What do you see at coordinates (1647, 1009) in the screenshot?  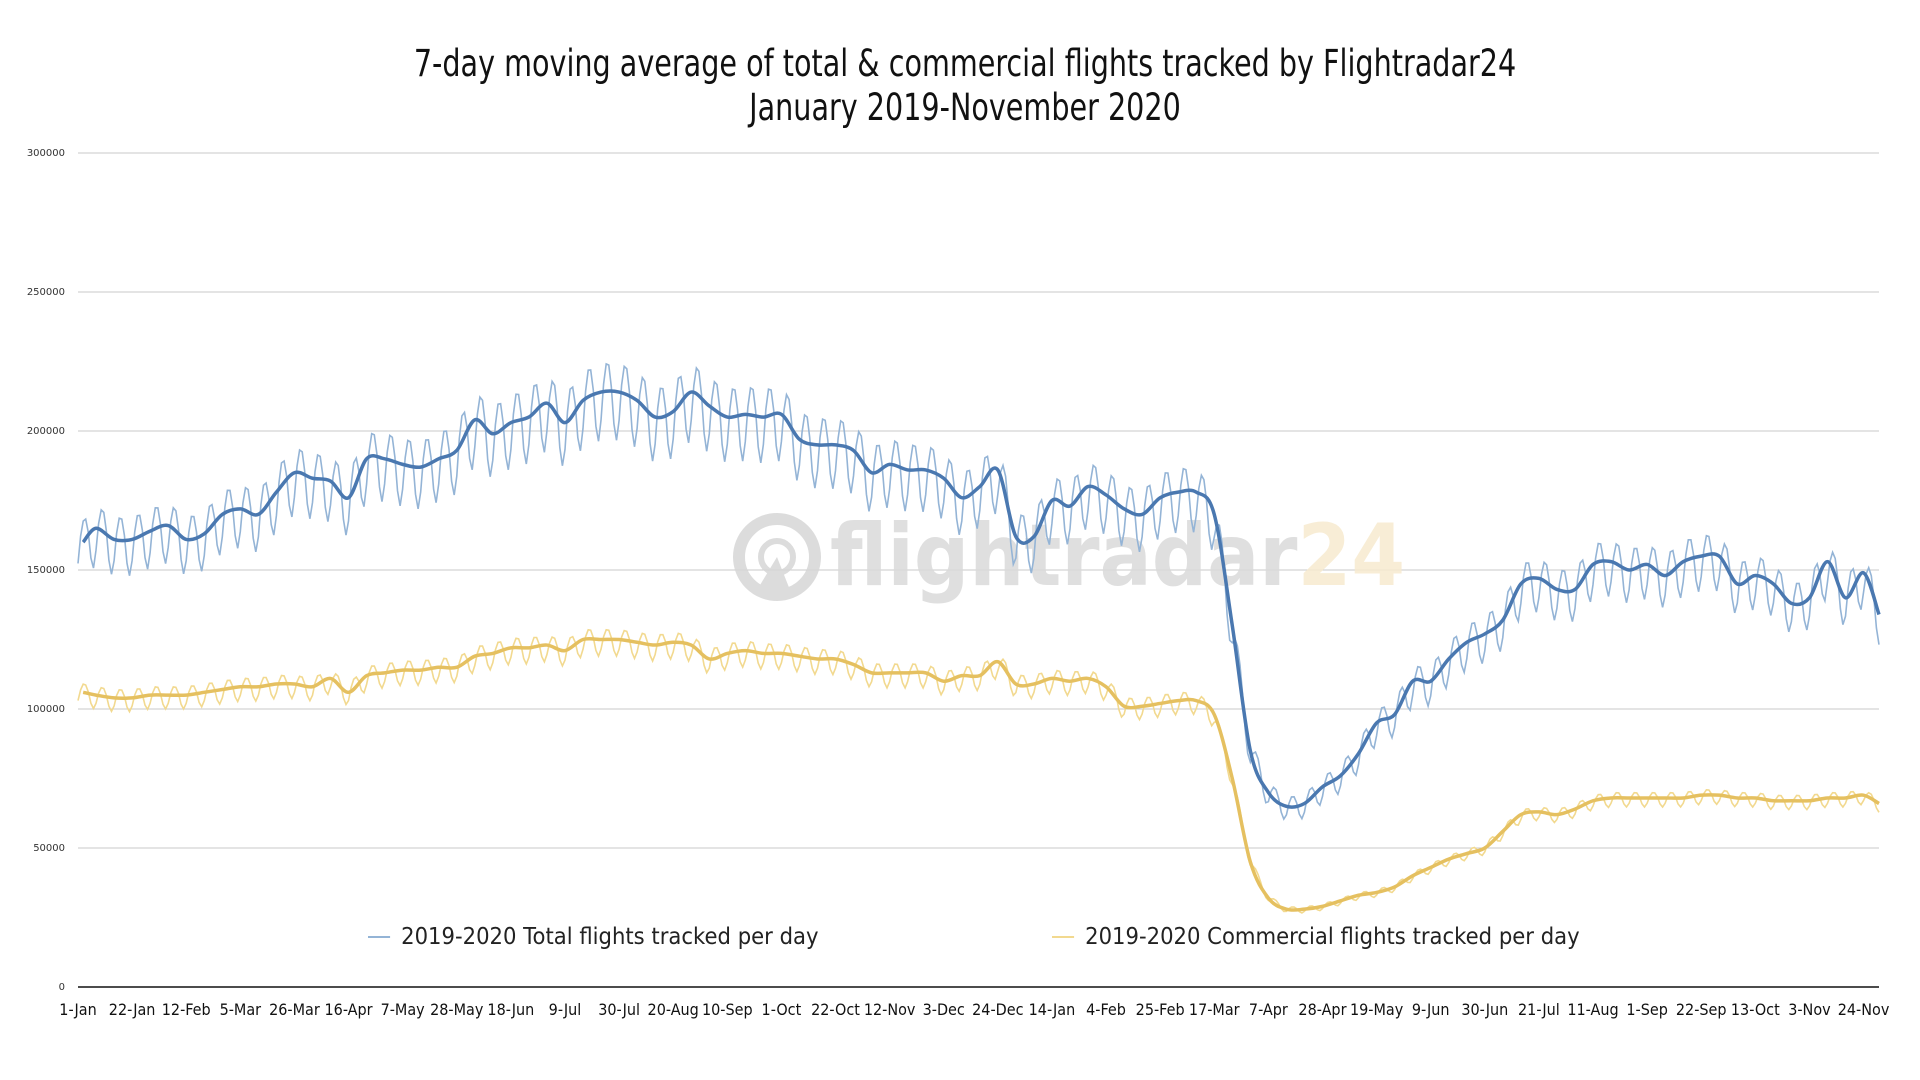 I see `x-tick-label: 1-Sep` at bounding box center [1647, 1009].